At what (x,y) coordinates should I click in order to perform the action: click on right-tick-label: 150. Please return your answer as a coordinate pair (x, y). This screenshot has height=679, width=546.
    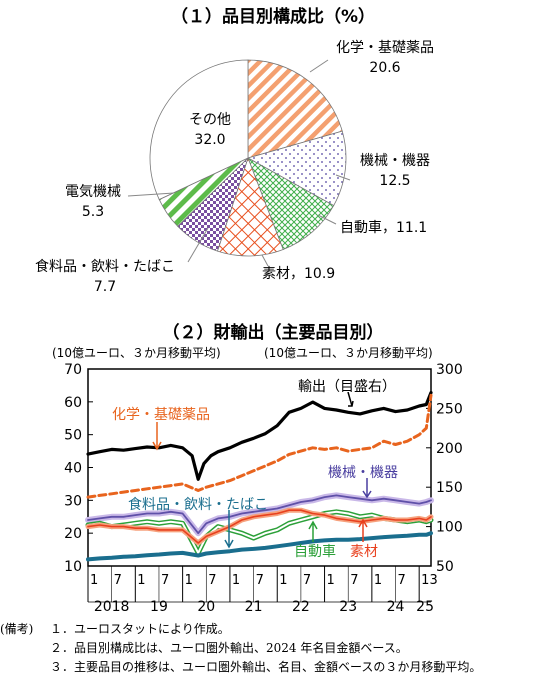
    Looking at the image, I should click on (449, 488).